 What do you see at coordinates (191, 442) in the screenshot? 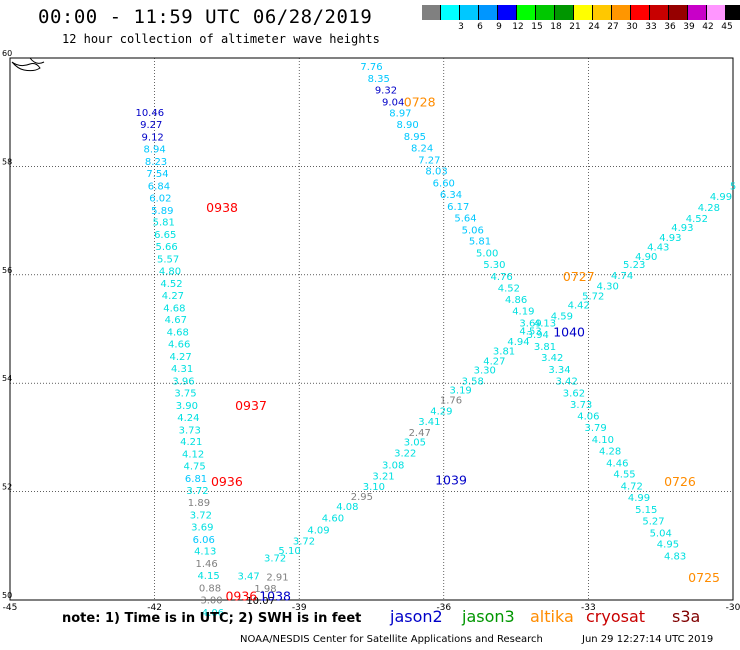
I see `wave-height-value: 4.21` at bounding box center [191, 442].